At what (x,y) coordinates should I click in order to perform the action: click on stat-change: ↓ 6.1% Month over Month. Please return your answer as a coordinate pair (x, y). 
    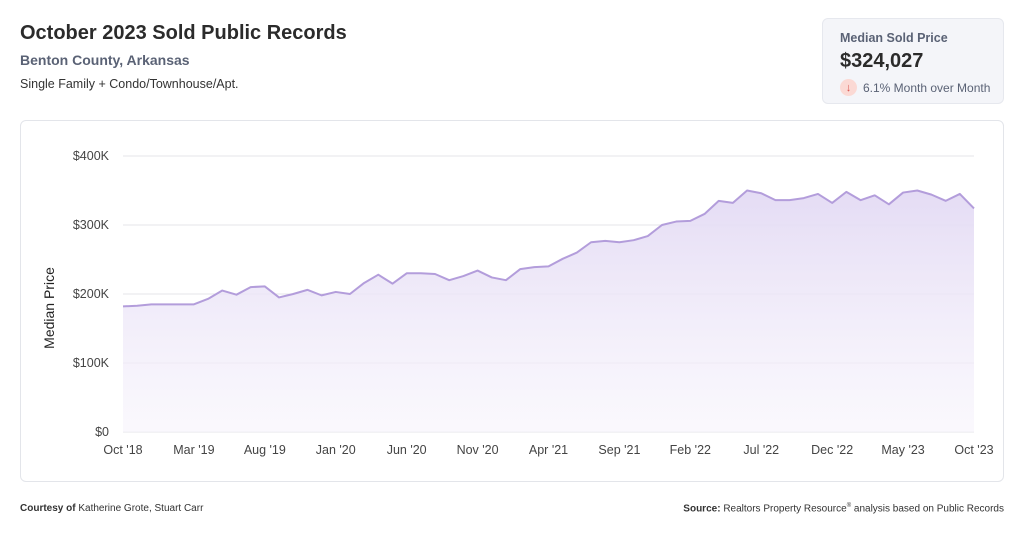
    Looking at the image, I should click on (915, 87).